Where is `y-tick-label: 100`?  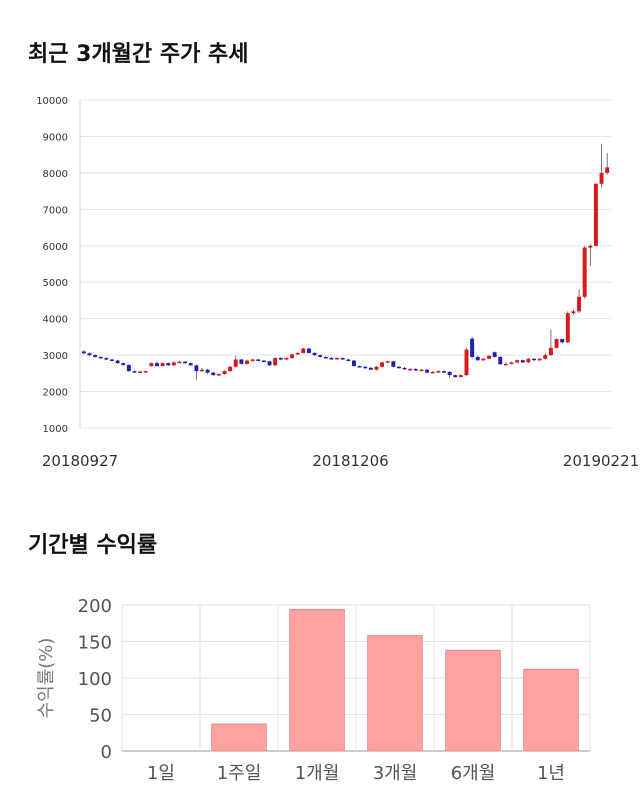
y-tick-label: 100 is located at coordinates (95, 679).